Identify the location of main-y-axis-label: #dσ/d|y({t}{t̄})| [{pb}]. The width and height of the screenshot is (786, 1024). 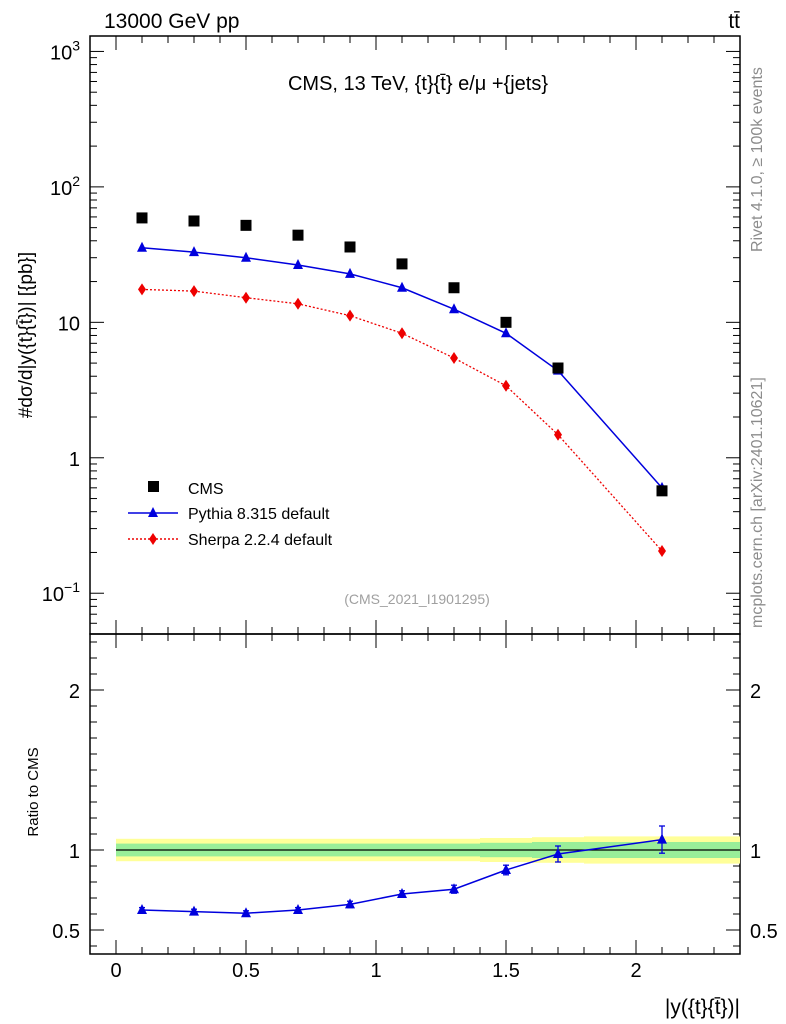
(26, 335).